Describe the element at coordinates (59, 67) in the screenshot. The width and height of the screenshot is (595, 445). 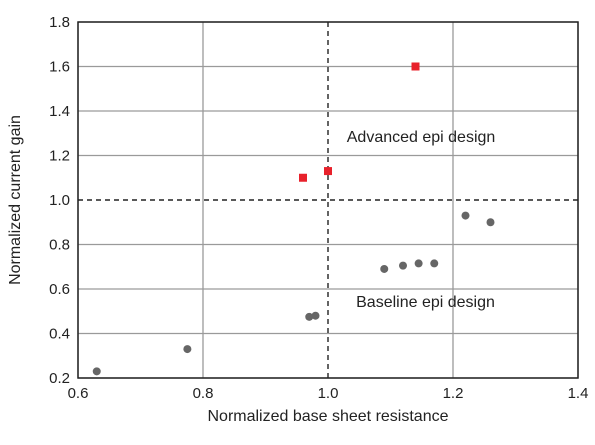
I see `y-tick-label: 1.6` at that location.